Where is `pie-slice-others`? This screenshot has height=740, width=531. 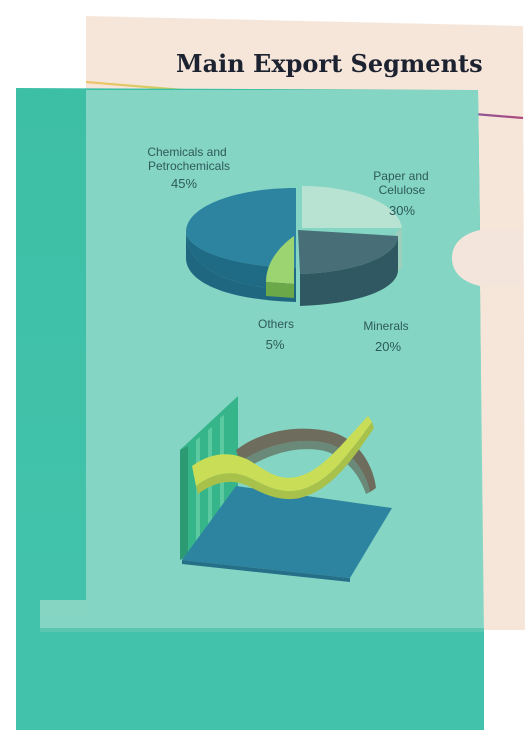 pie-slice-others is located at coordinates (280, 260).